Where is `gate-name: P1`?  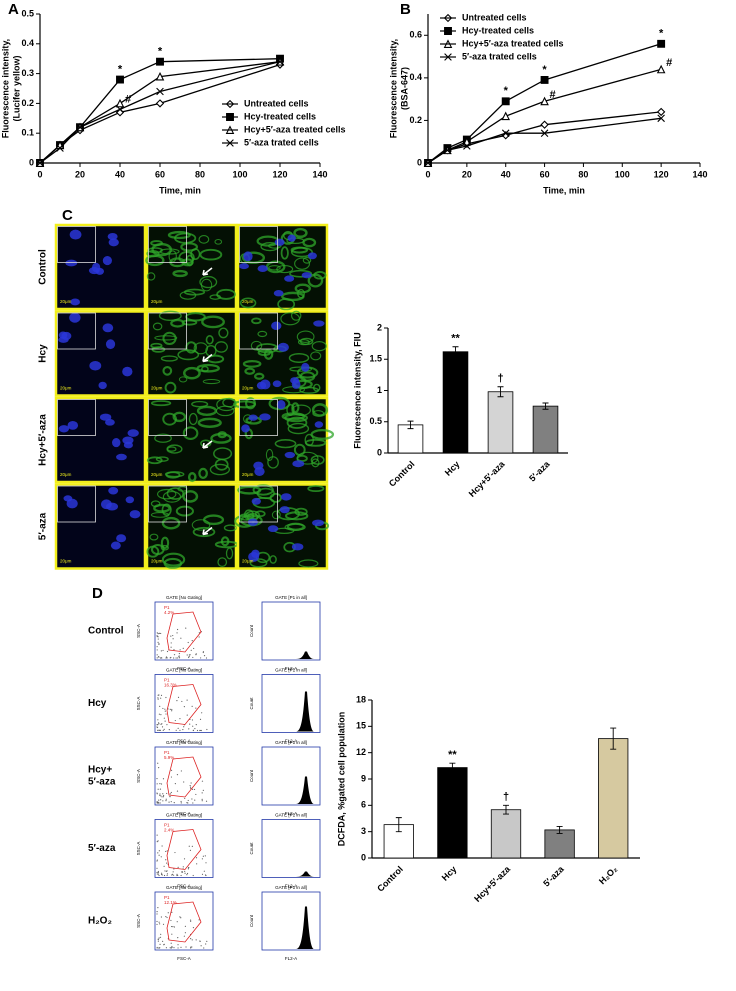 gate-name: P1 is located at coordinates (167, 752).